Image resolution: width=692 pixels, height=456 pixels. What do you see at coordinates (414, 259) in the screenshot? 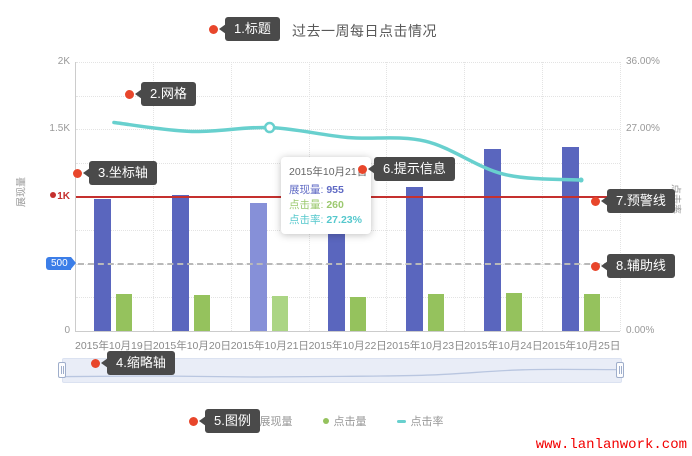
I see `bar-展现量-5` at bounding box center [414, 259].